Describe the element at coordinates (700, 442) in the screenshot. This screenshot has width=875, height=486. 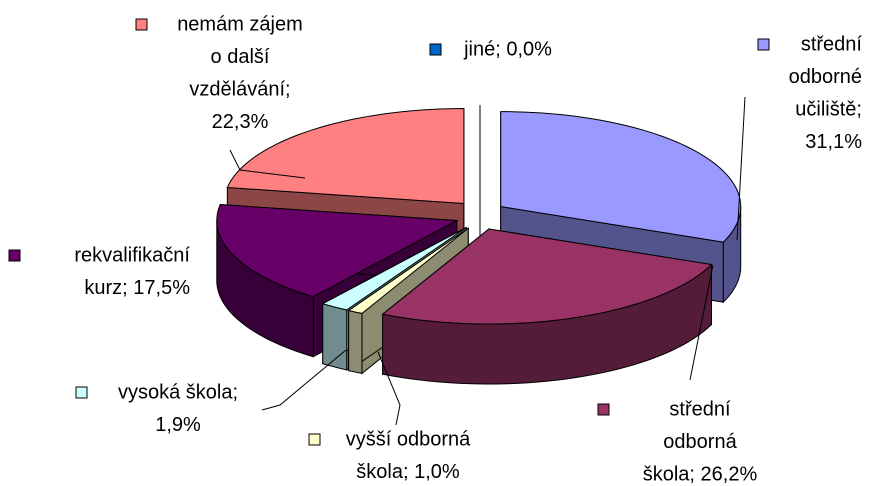
I see `data-label: odborná` at that location.